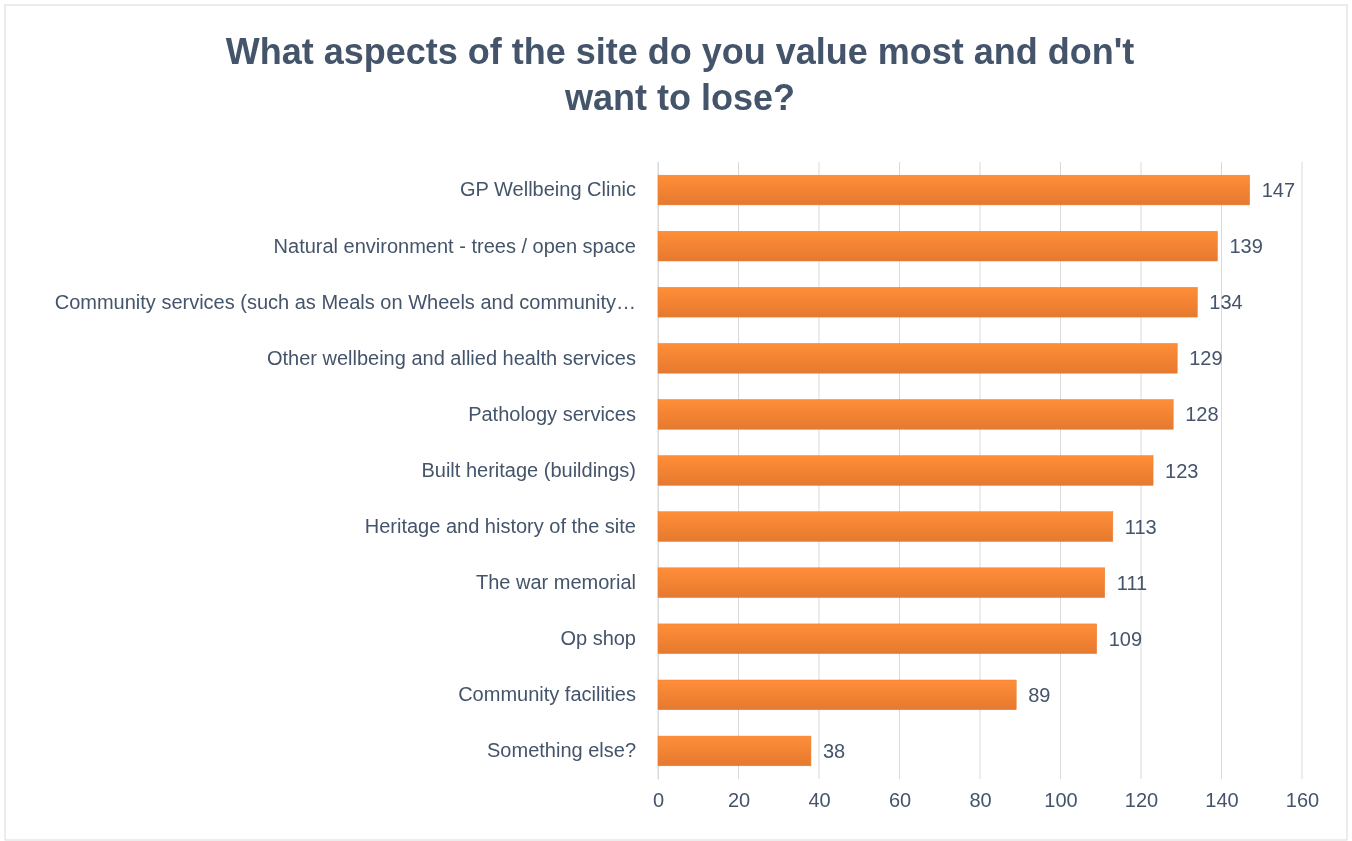 This screenshot has width=1352, height=841. Describe the element at coordinates (547, 694) in the screenshot. I see `y-tick-label: Community facilities` at that location.